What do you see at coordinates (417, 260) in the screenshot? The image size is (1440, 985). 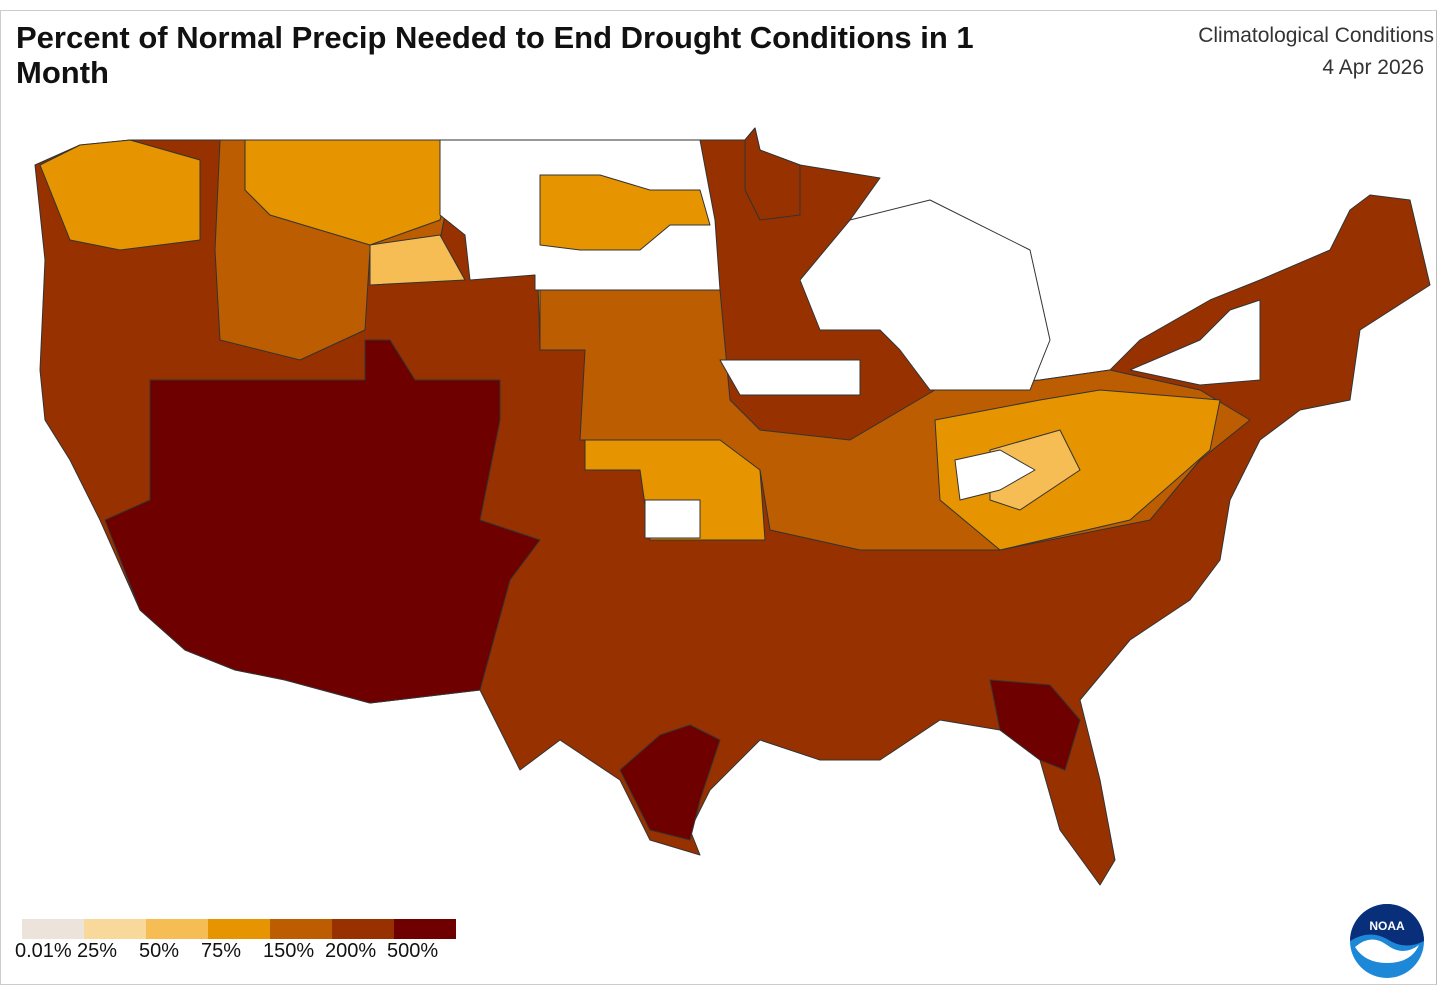 I see `region-plains-yellow` at bounding box center [417, 260].